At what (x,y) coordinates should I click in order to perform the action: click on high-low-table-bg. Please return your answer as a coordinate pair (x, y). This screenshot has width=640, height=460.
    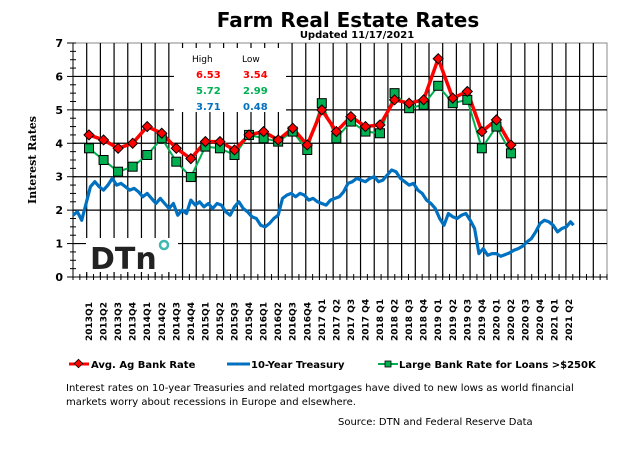
    Looking at the image, I should click on (230, 80).